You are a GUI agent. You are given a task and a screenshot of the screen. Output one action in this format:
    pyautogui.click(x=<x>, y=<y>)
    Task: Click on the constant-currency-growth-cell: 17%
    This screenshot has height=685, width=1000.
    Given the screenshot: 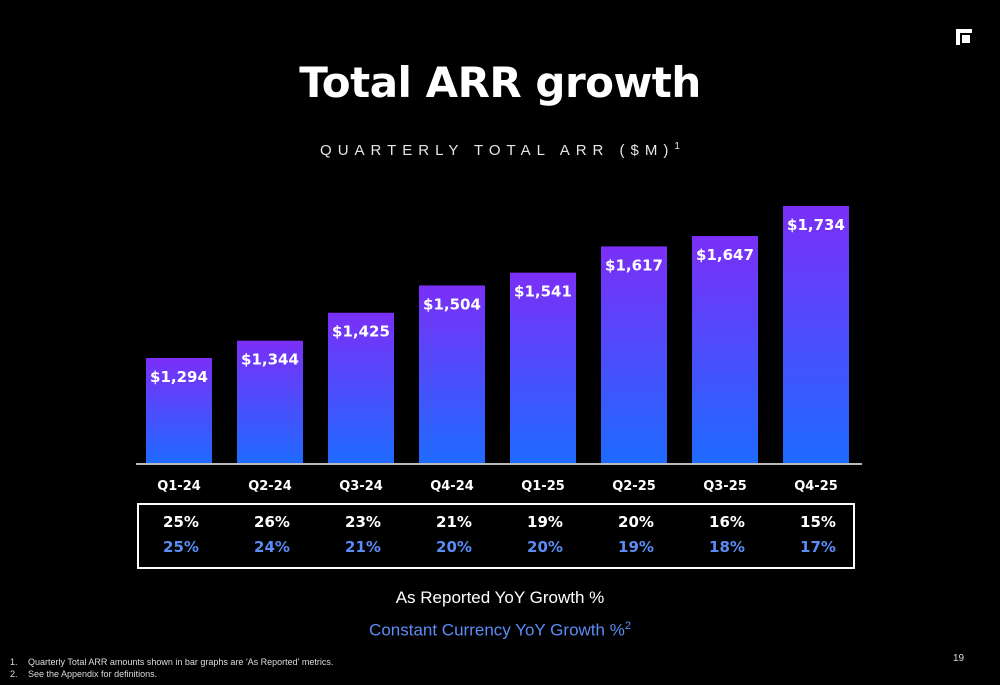 What is the action you would take?
    pyautogui.click(x=818, y=547)
    